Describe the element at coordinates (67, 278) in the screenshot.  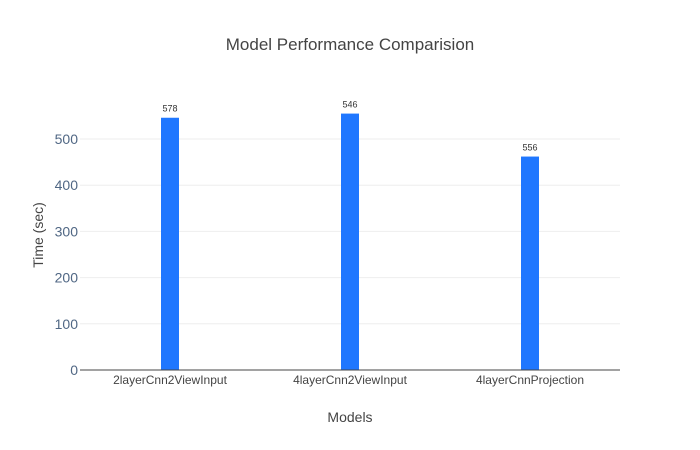
I see `y-tick-label: 200` at that location.